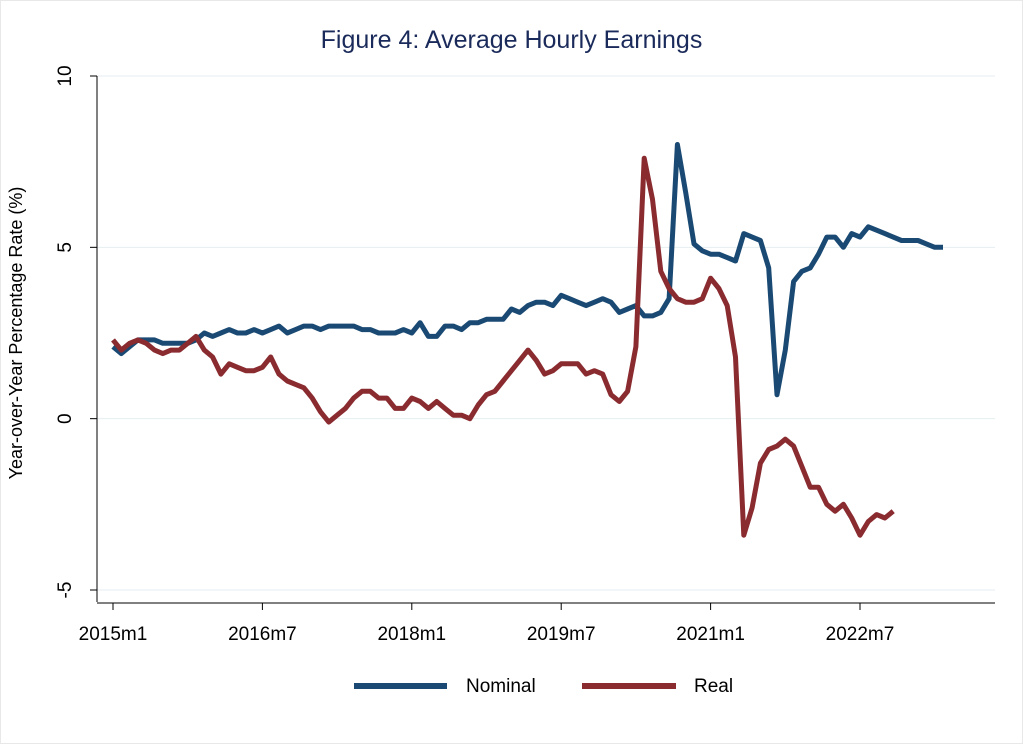  Describe the element at coordinates (65, 590) in the screenshot. I see `y-tick-label: -5` at that location.